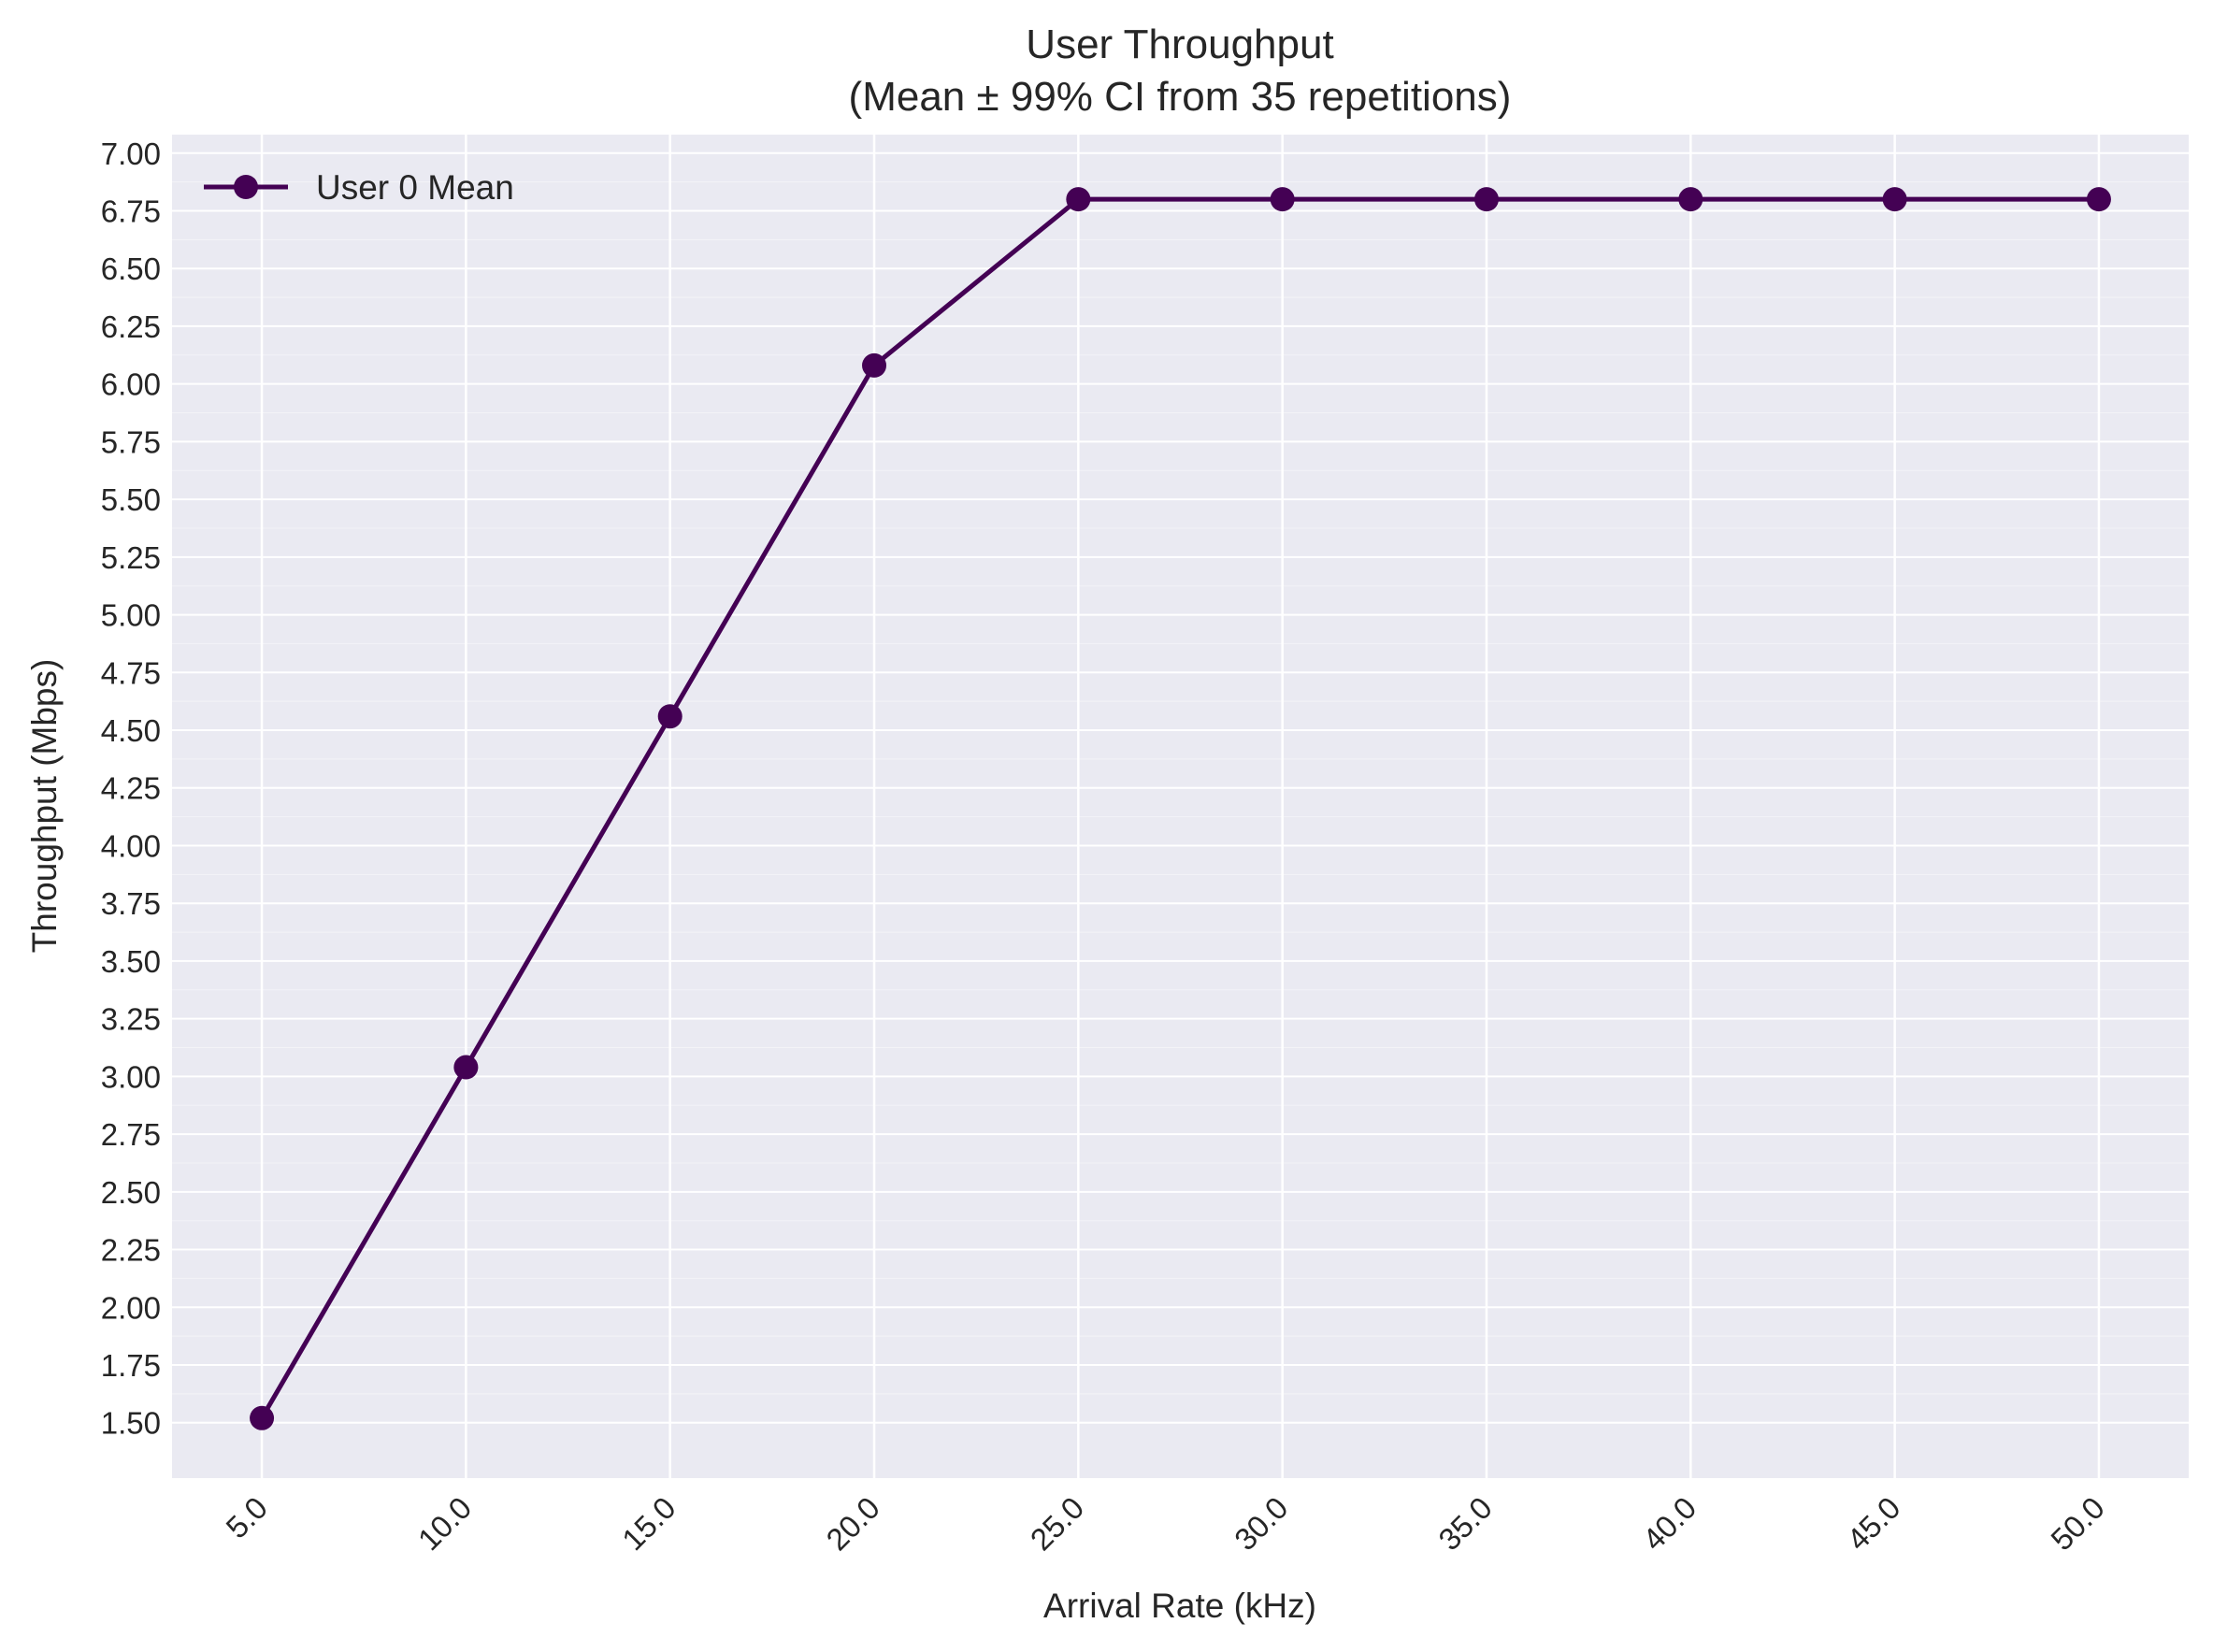 The width and height of the screenshot is (2213, 1652). I want to click on y-tick-label: 5.50, so click(131, 499).